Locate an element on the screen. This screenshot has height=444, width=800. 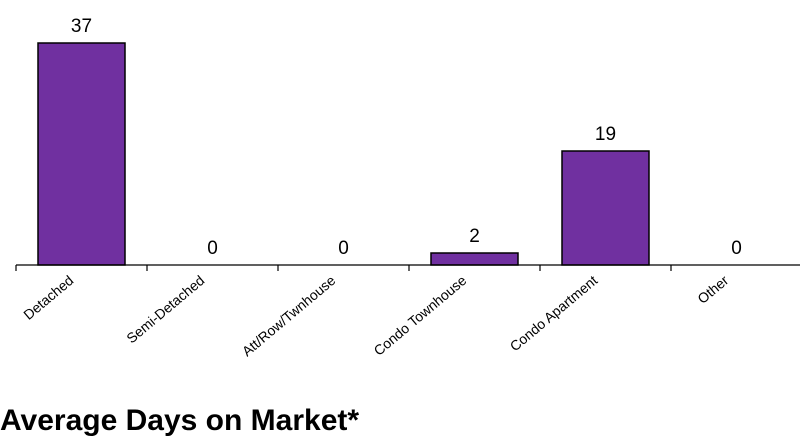
bar-condo-townhouse is located at coordinates (474, 259).